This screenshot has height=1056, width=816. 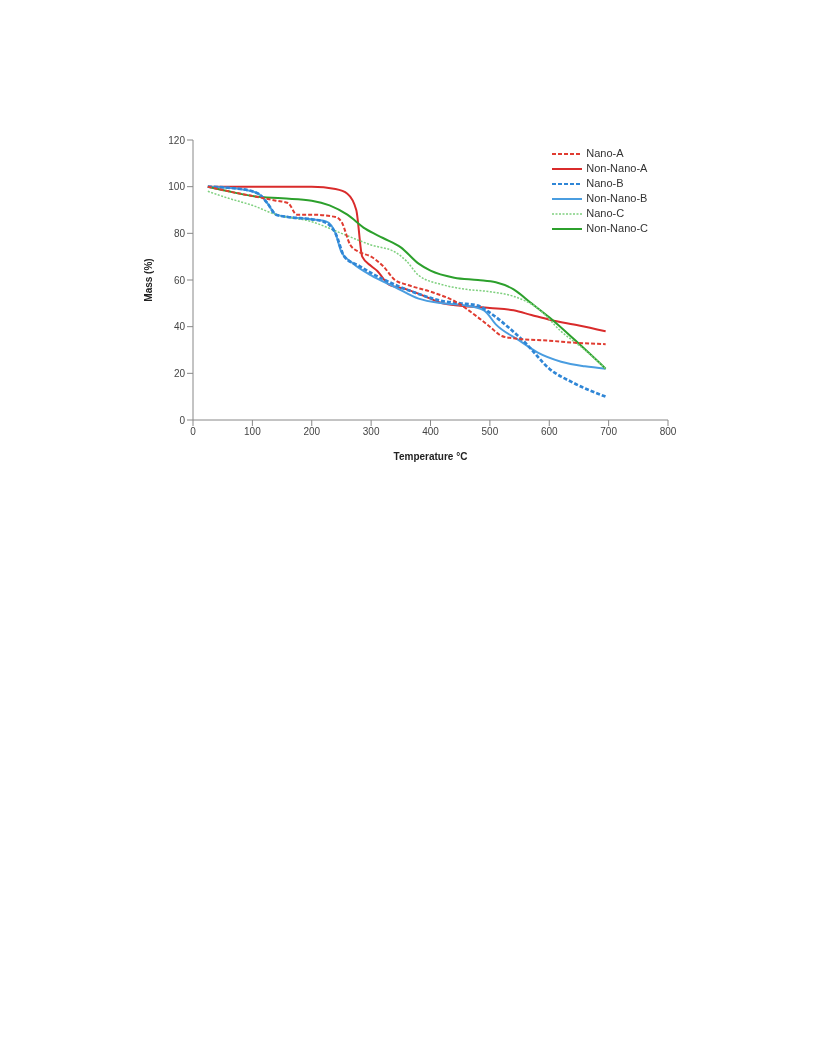 What do you see at coordinates (179, 233) in the screenshot?
I see `y-tick-label: 80` at bounding box center [179, 233].